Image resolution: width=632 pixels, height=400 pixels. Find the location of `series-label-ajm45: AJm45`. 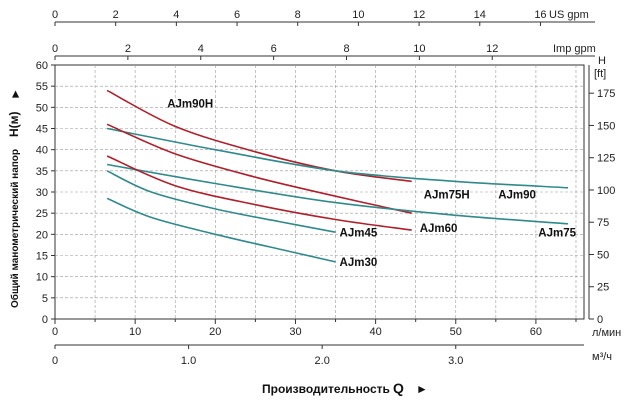

series-label-ajm45: AJm45 is located at coordinates (359, 233).